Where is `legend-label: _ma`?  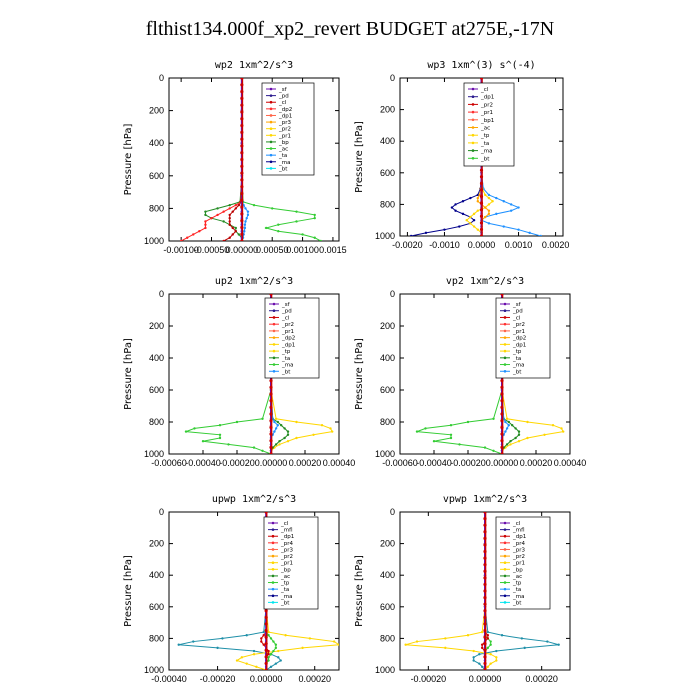 legend-label: _ma is located at coordinates (286, 597).